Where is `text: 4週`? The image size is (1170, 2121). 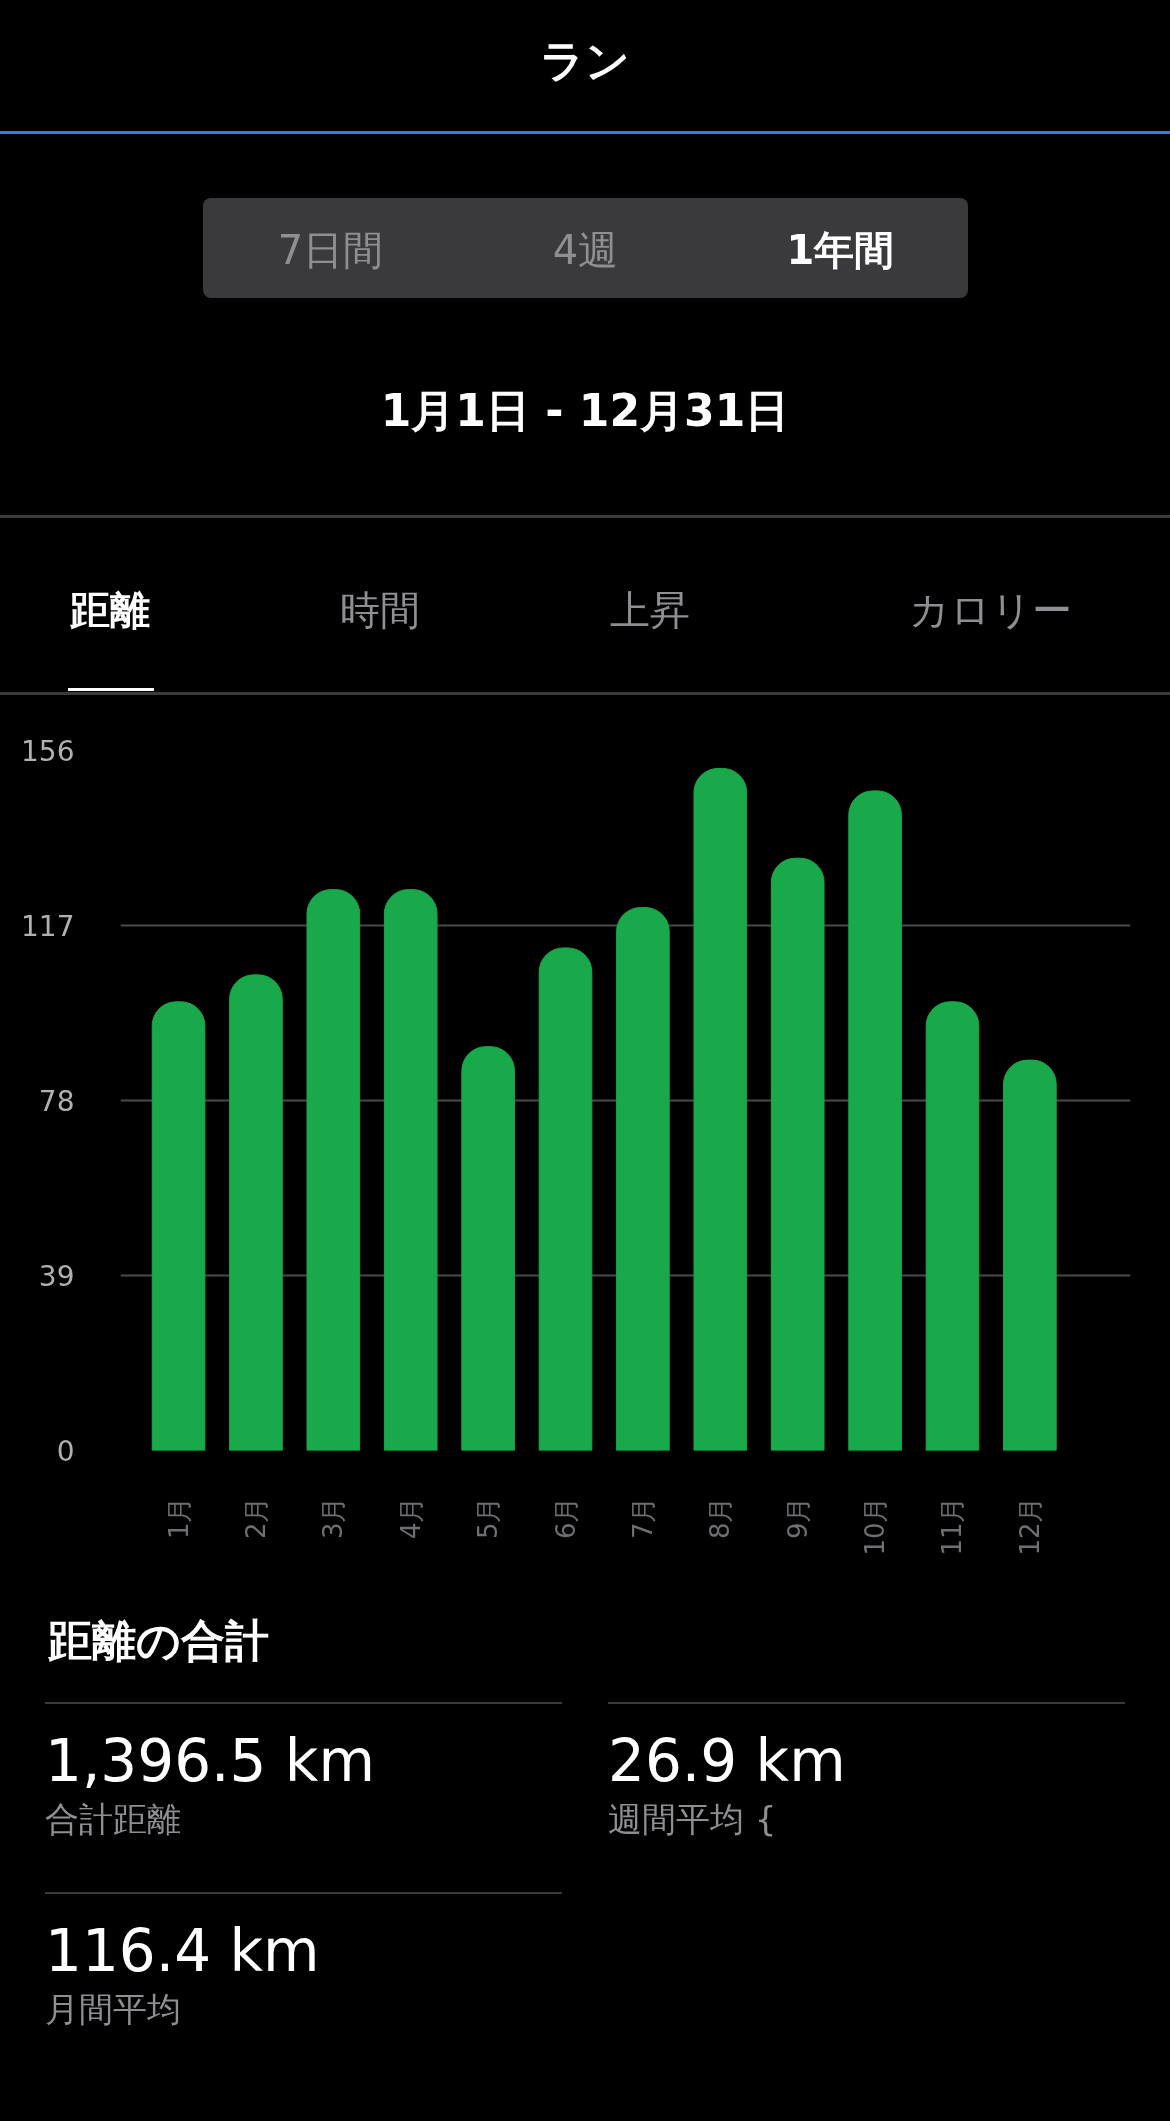 text: 4週 is located at coordinates (585, 250).